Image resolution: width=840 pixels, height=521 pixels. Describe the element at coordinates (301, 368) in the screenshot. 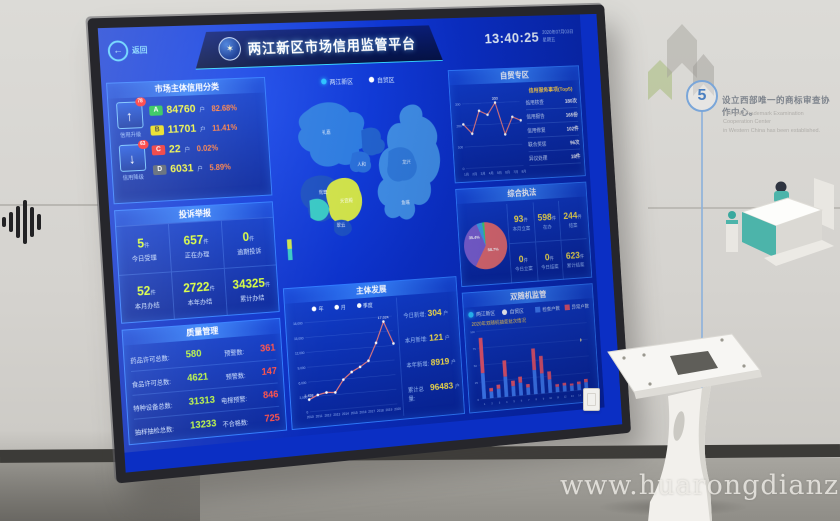

I see `svg-text: 9,000` at that location.